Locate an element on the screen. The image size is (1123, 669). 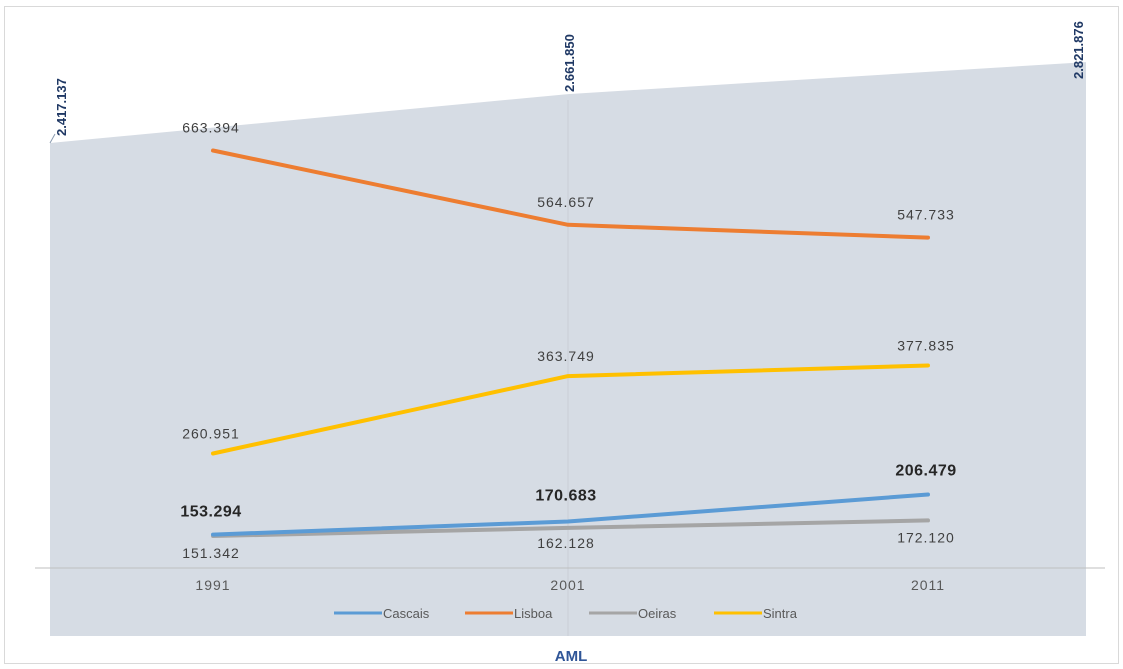
data-label-cascais-2001: 170.683 is located at coordinates (565, 496).